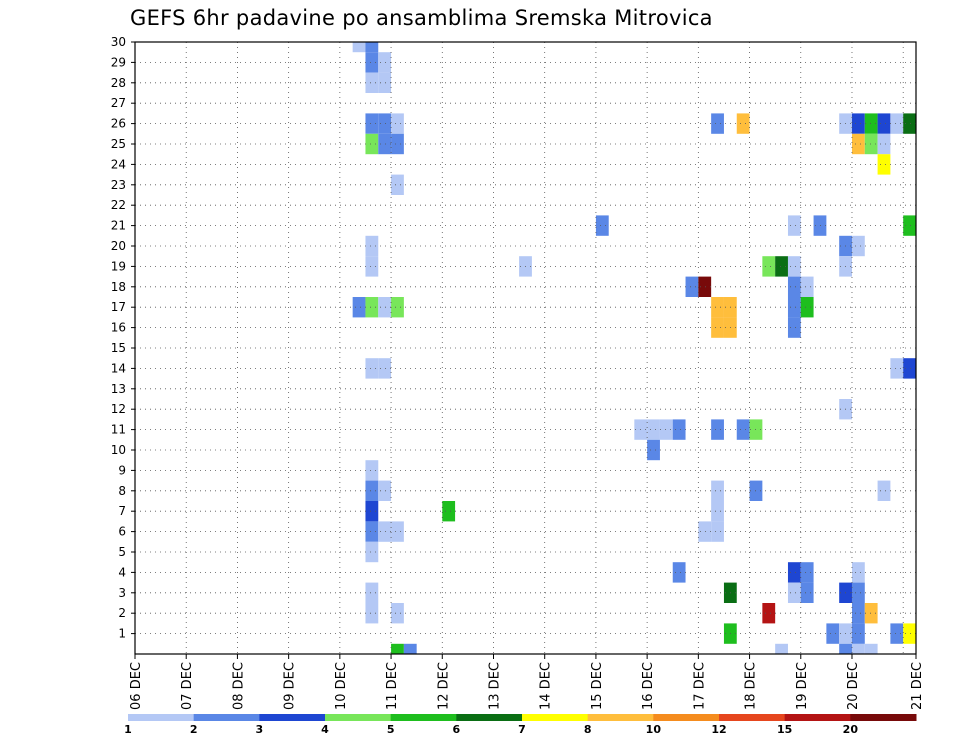 This screenshot has width=960, height=742. I want to click on y-tick-label: 14, so click(118, 368).